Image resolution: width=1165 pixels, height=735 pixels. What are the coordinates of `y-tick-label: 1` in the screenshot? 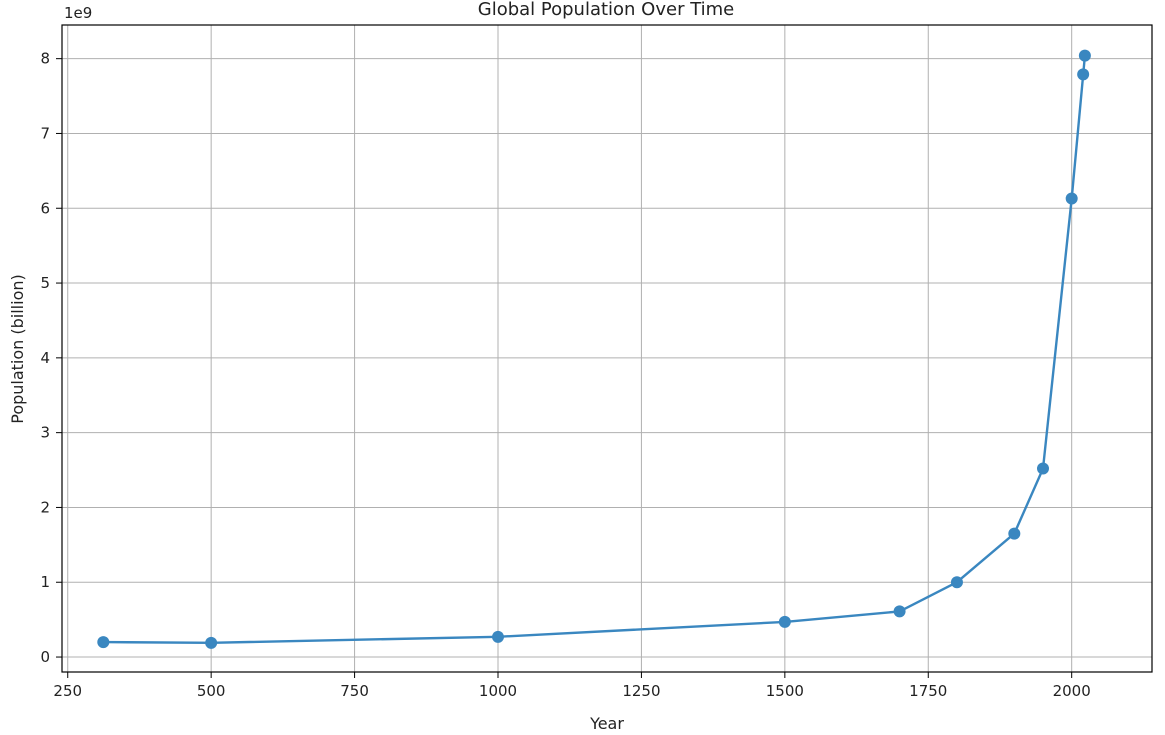 It's located at (45, 582).